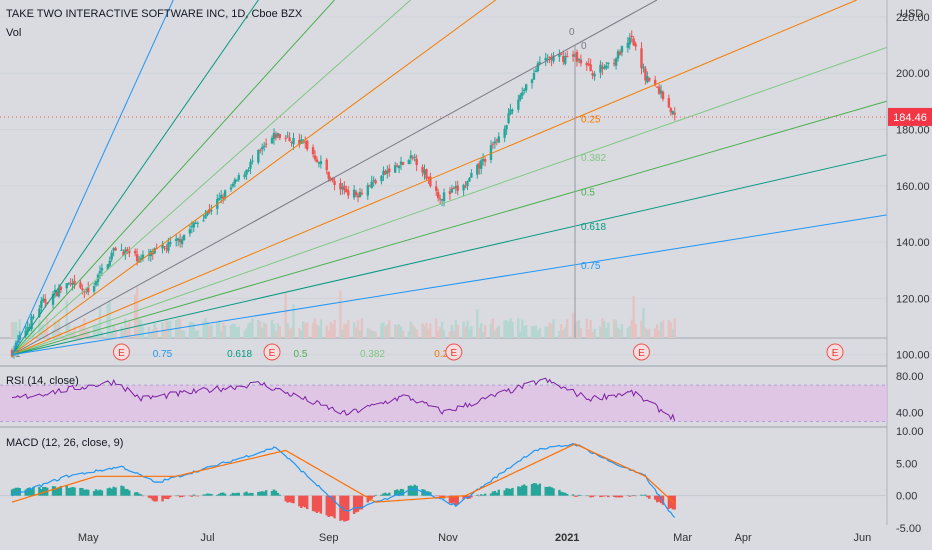  What do you see at coordinates (591, 266) in the screenshot?
I see `fib-fan-price-label: 0.75` at bounding box center [591, 266].